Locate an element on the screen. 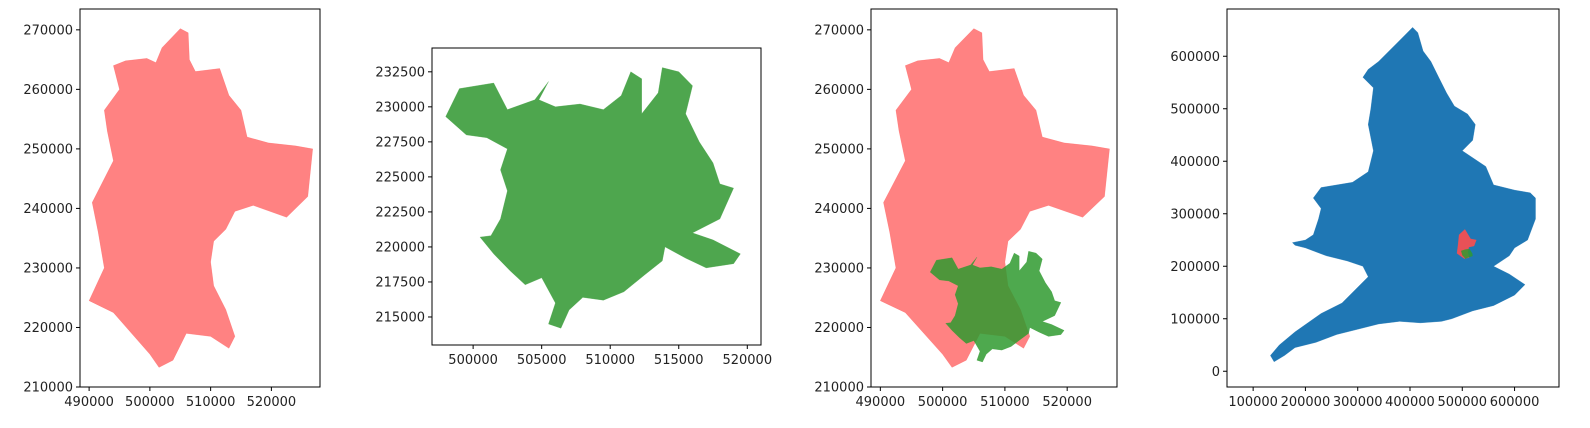 The image size is (1590, 428). y-tick-label: 600000 is located at coordinates (1195, 57).